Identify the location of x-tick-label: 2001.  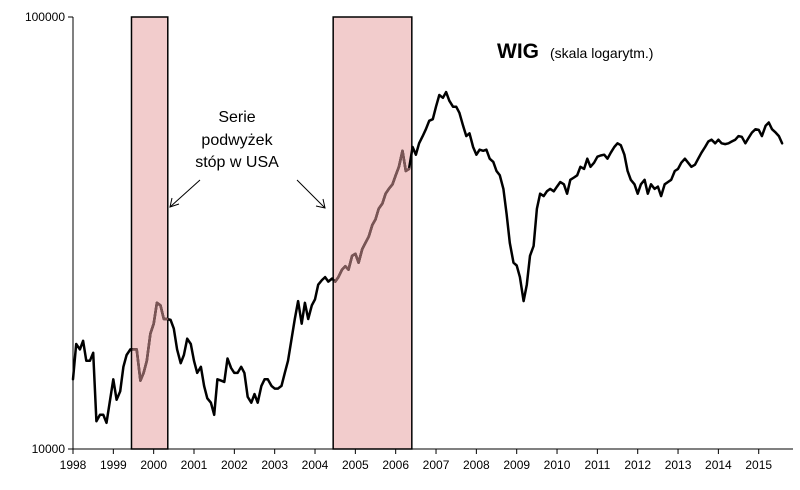
(194, 465).